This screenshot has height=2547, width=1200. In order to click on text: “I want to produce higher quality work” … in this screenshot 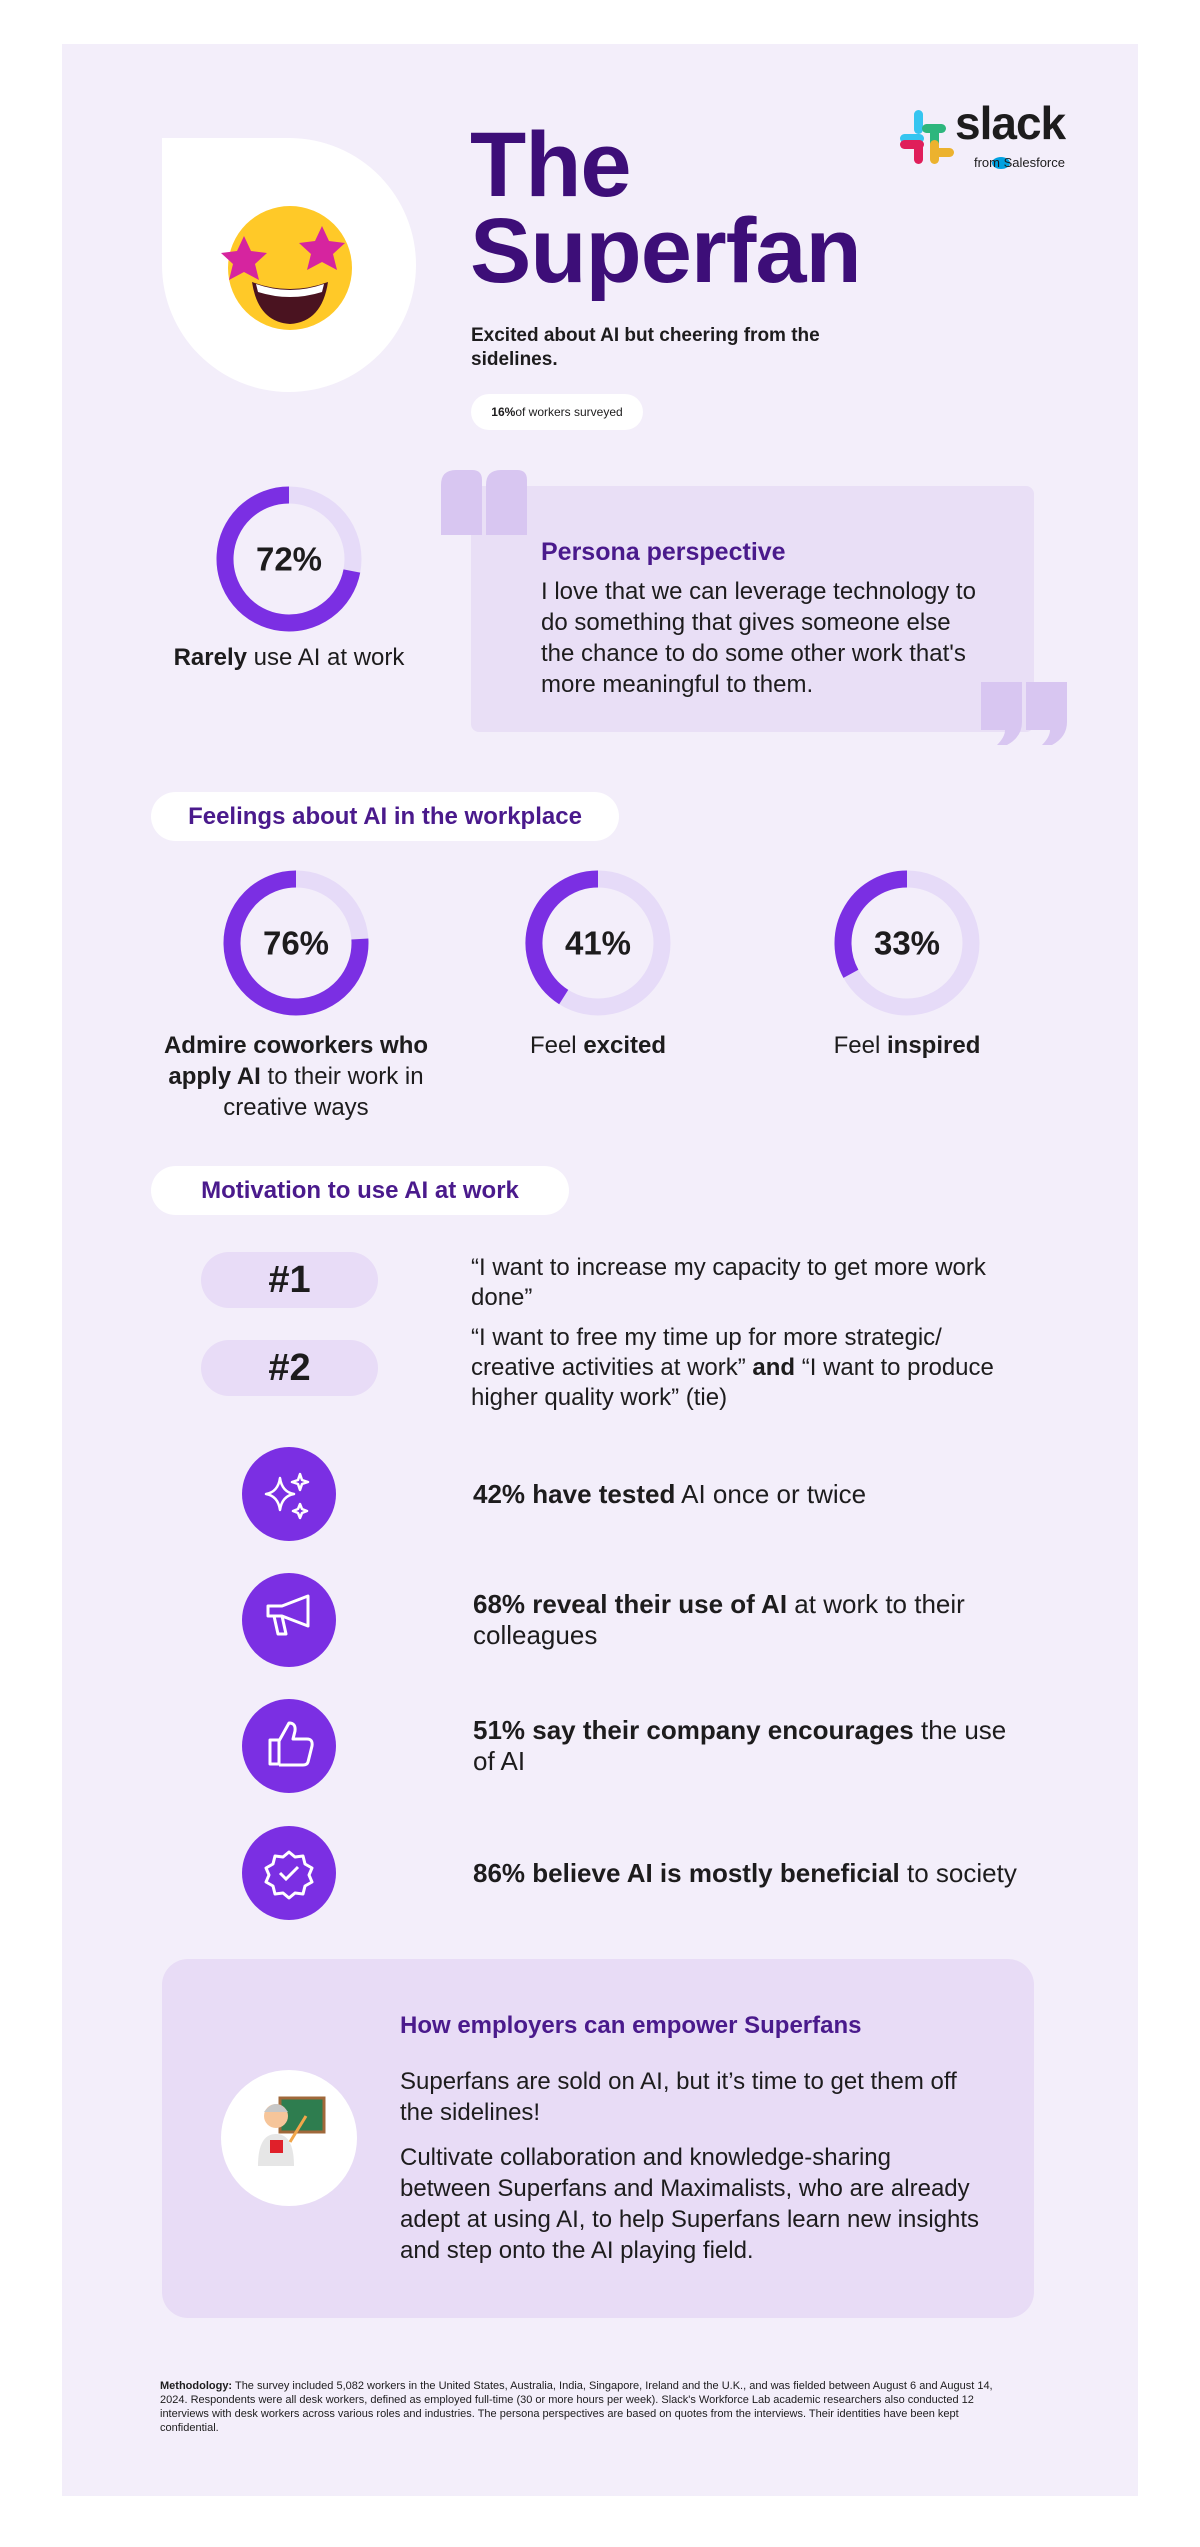, I will do `click(732, 1382)`.